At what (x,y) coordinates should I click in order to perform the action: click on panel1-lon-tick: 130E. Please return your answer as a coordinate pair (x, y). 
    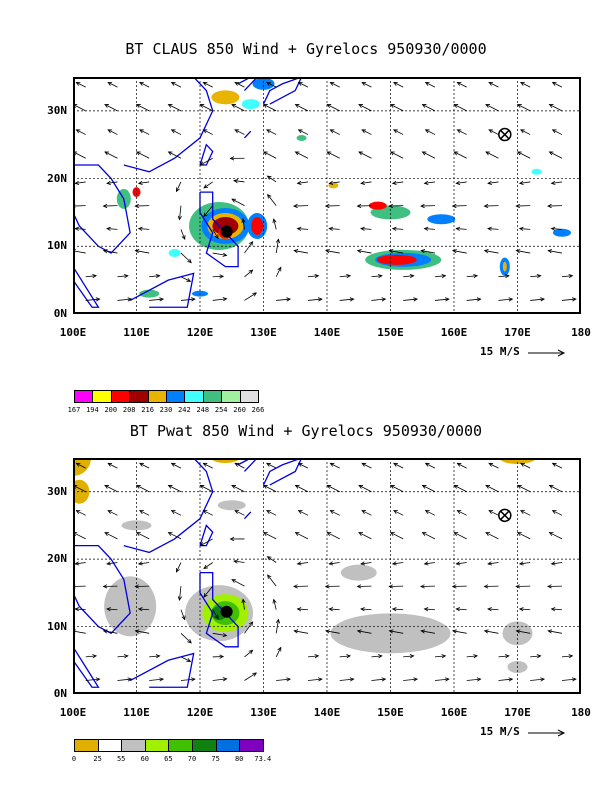
    Looking at the image, I should click on (263, 332).